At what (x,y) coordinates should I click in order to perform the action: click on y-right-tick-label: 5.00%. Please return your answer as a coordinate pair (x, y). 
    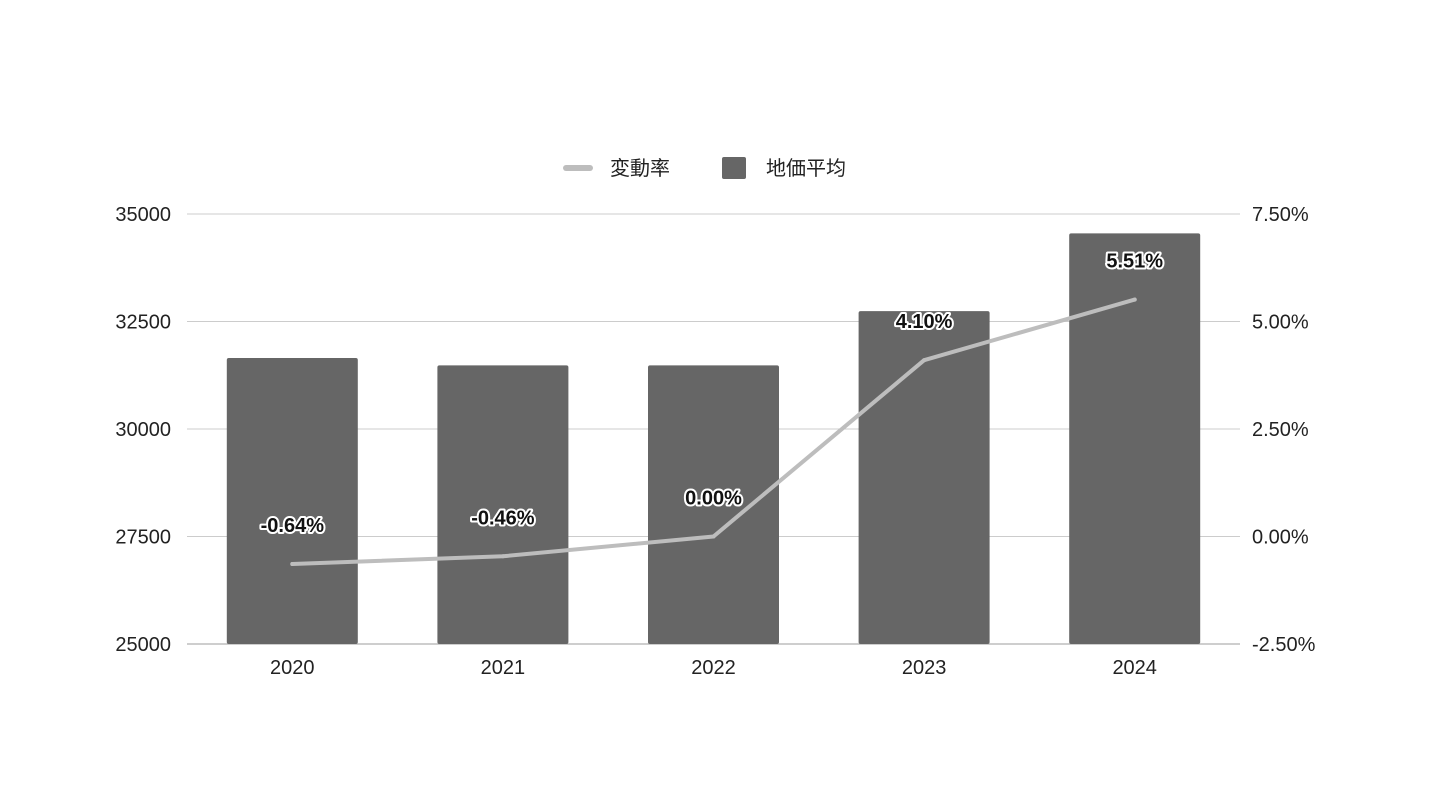
    Looking at the image, I should click on (1280, 323).